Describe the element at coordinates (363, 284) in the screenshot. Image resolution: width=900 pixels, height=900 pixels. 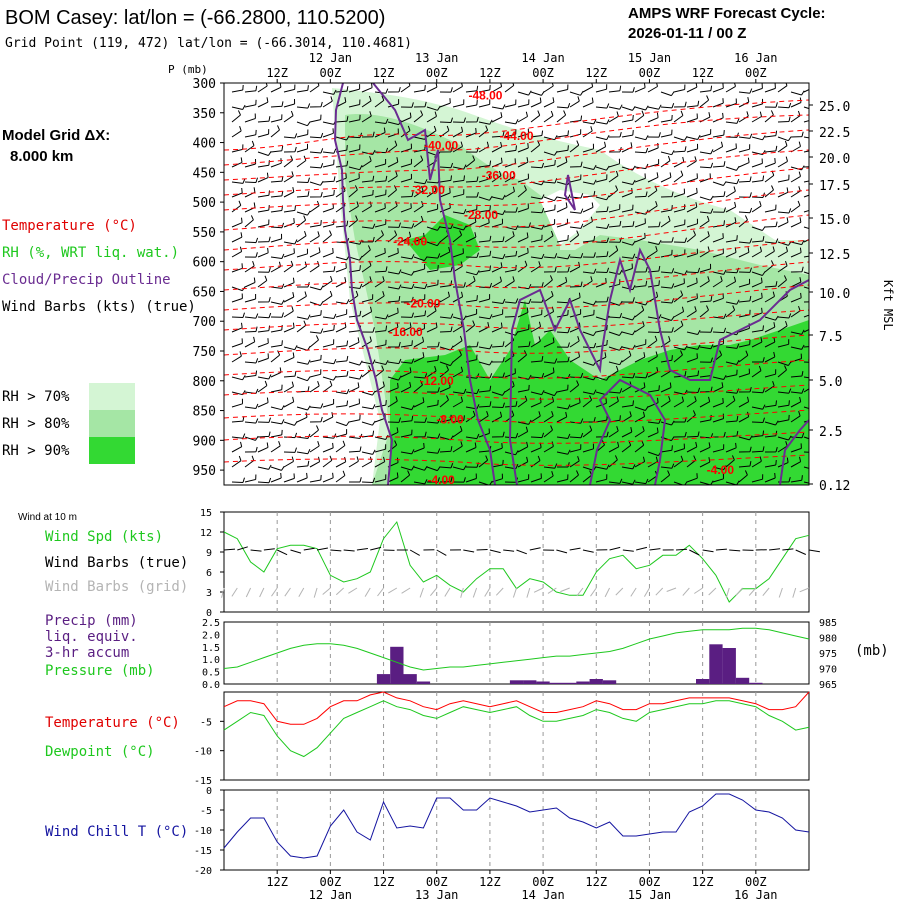
I see `cloud-outline-path` at that location.